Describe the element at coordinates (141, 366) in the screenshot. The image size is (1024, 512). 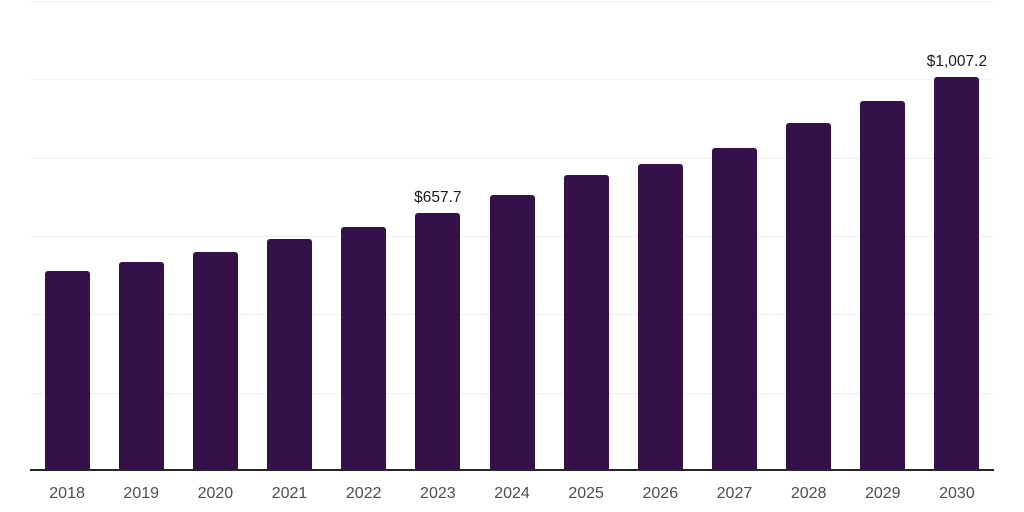
I see `bar-2019` at that location.